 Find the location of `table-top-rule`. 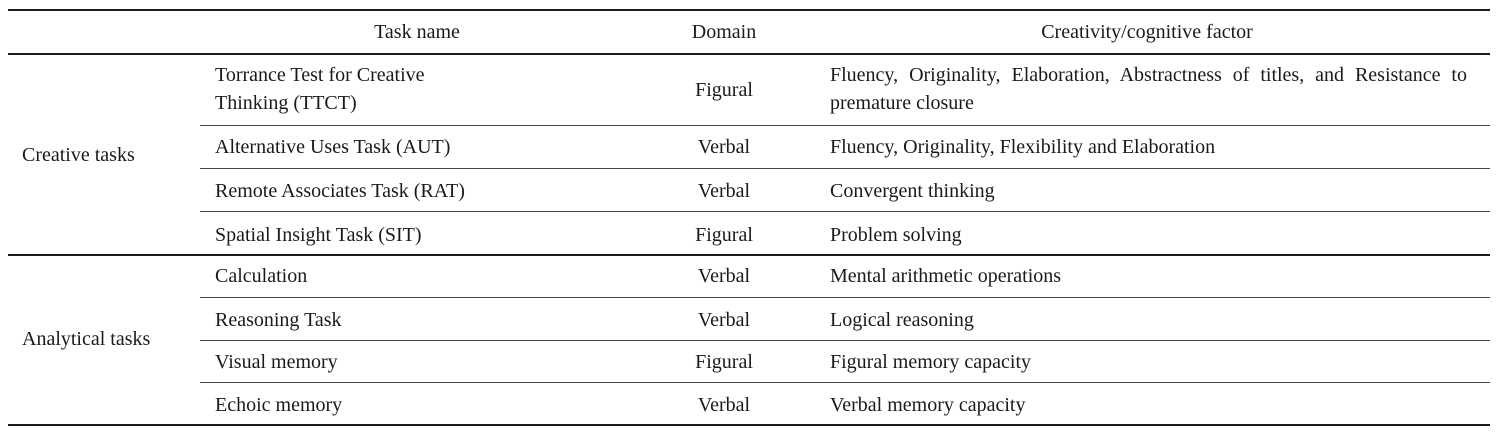

table-top-rule is located at coordinates (749, 10).